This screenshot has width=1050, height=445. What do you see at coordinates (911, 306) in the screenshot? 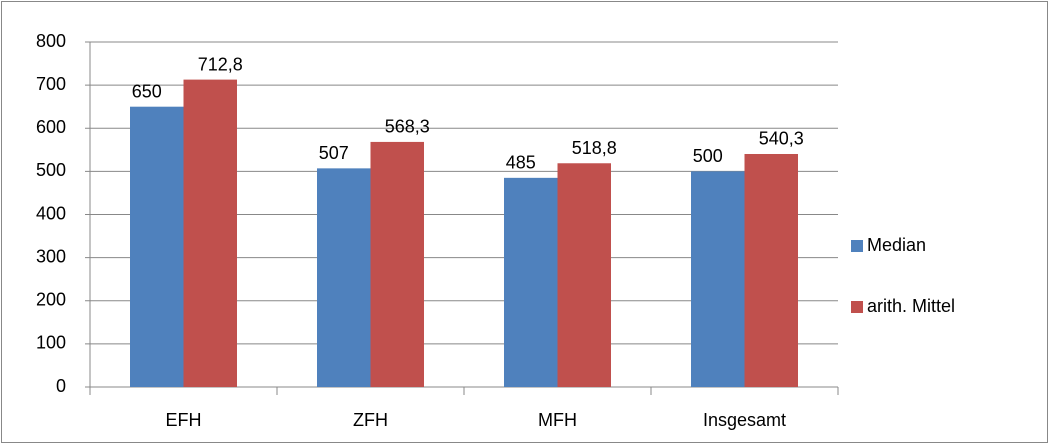
I see `legend-label: arith. Mittel` at bounding box center [911, 306].